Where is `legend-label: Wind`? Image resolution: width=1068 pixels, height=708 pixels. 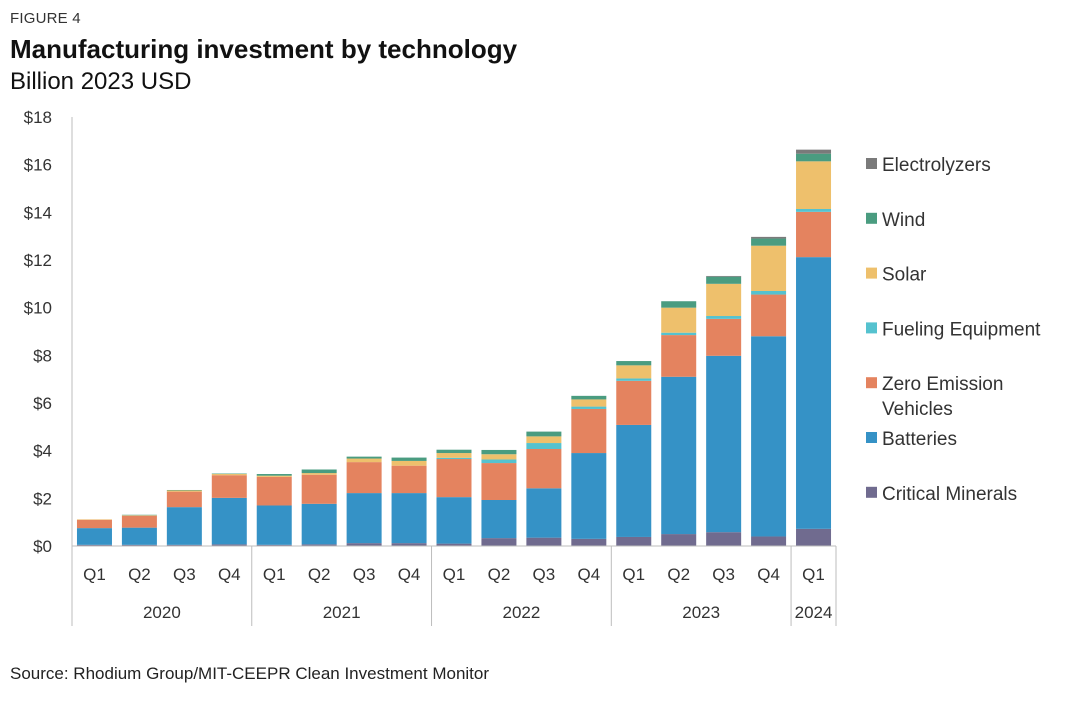 legend-label: Wind is located at coordinates (903, 220).